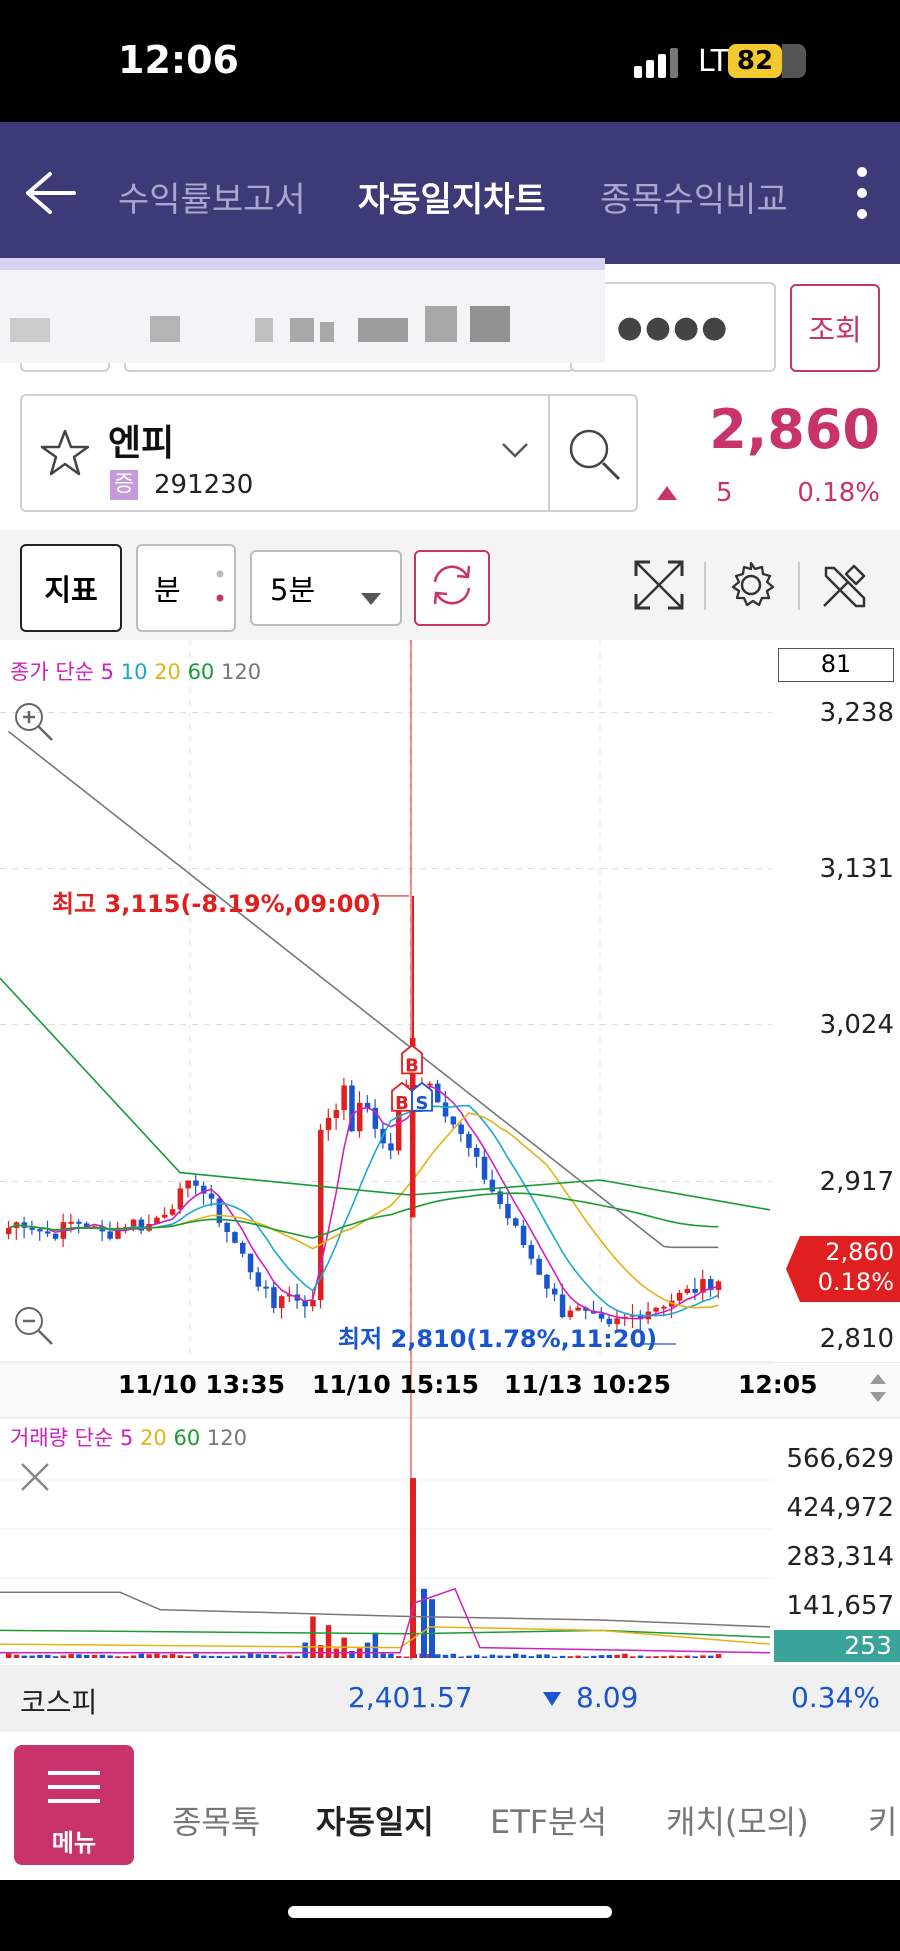 The width and height of the screenshot is (900, 1951). I want to click on tab-stock-profit-compare: 종목수익비교, so click(694, 200).